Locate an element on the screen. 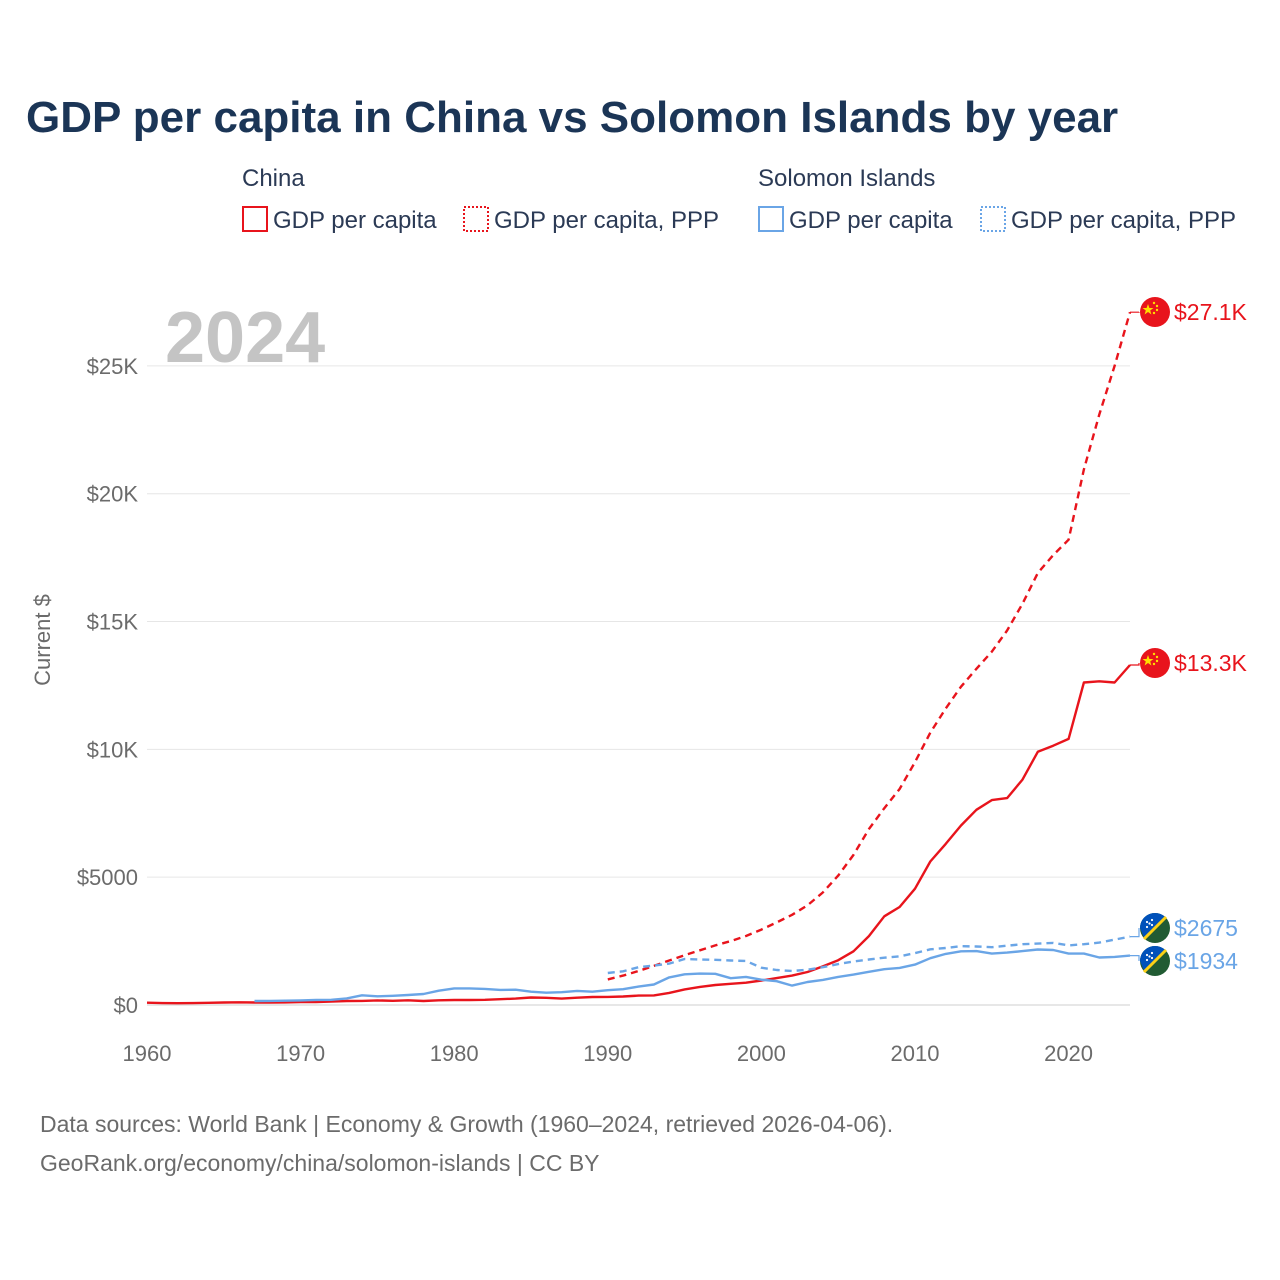 This screenshot has height=1280, width=1280. end-markers: $13.3K $27.1K $1934 $2675 is located at coordinates (1189, 636).